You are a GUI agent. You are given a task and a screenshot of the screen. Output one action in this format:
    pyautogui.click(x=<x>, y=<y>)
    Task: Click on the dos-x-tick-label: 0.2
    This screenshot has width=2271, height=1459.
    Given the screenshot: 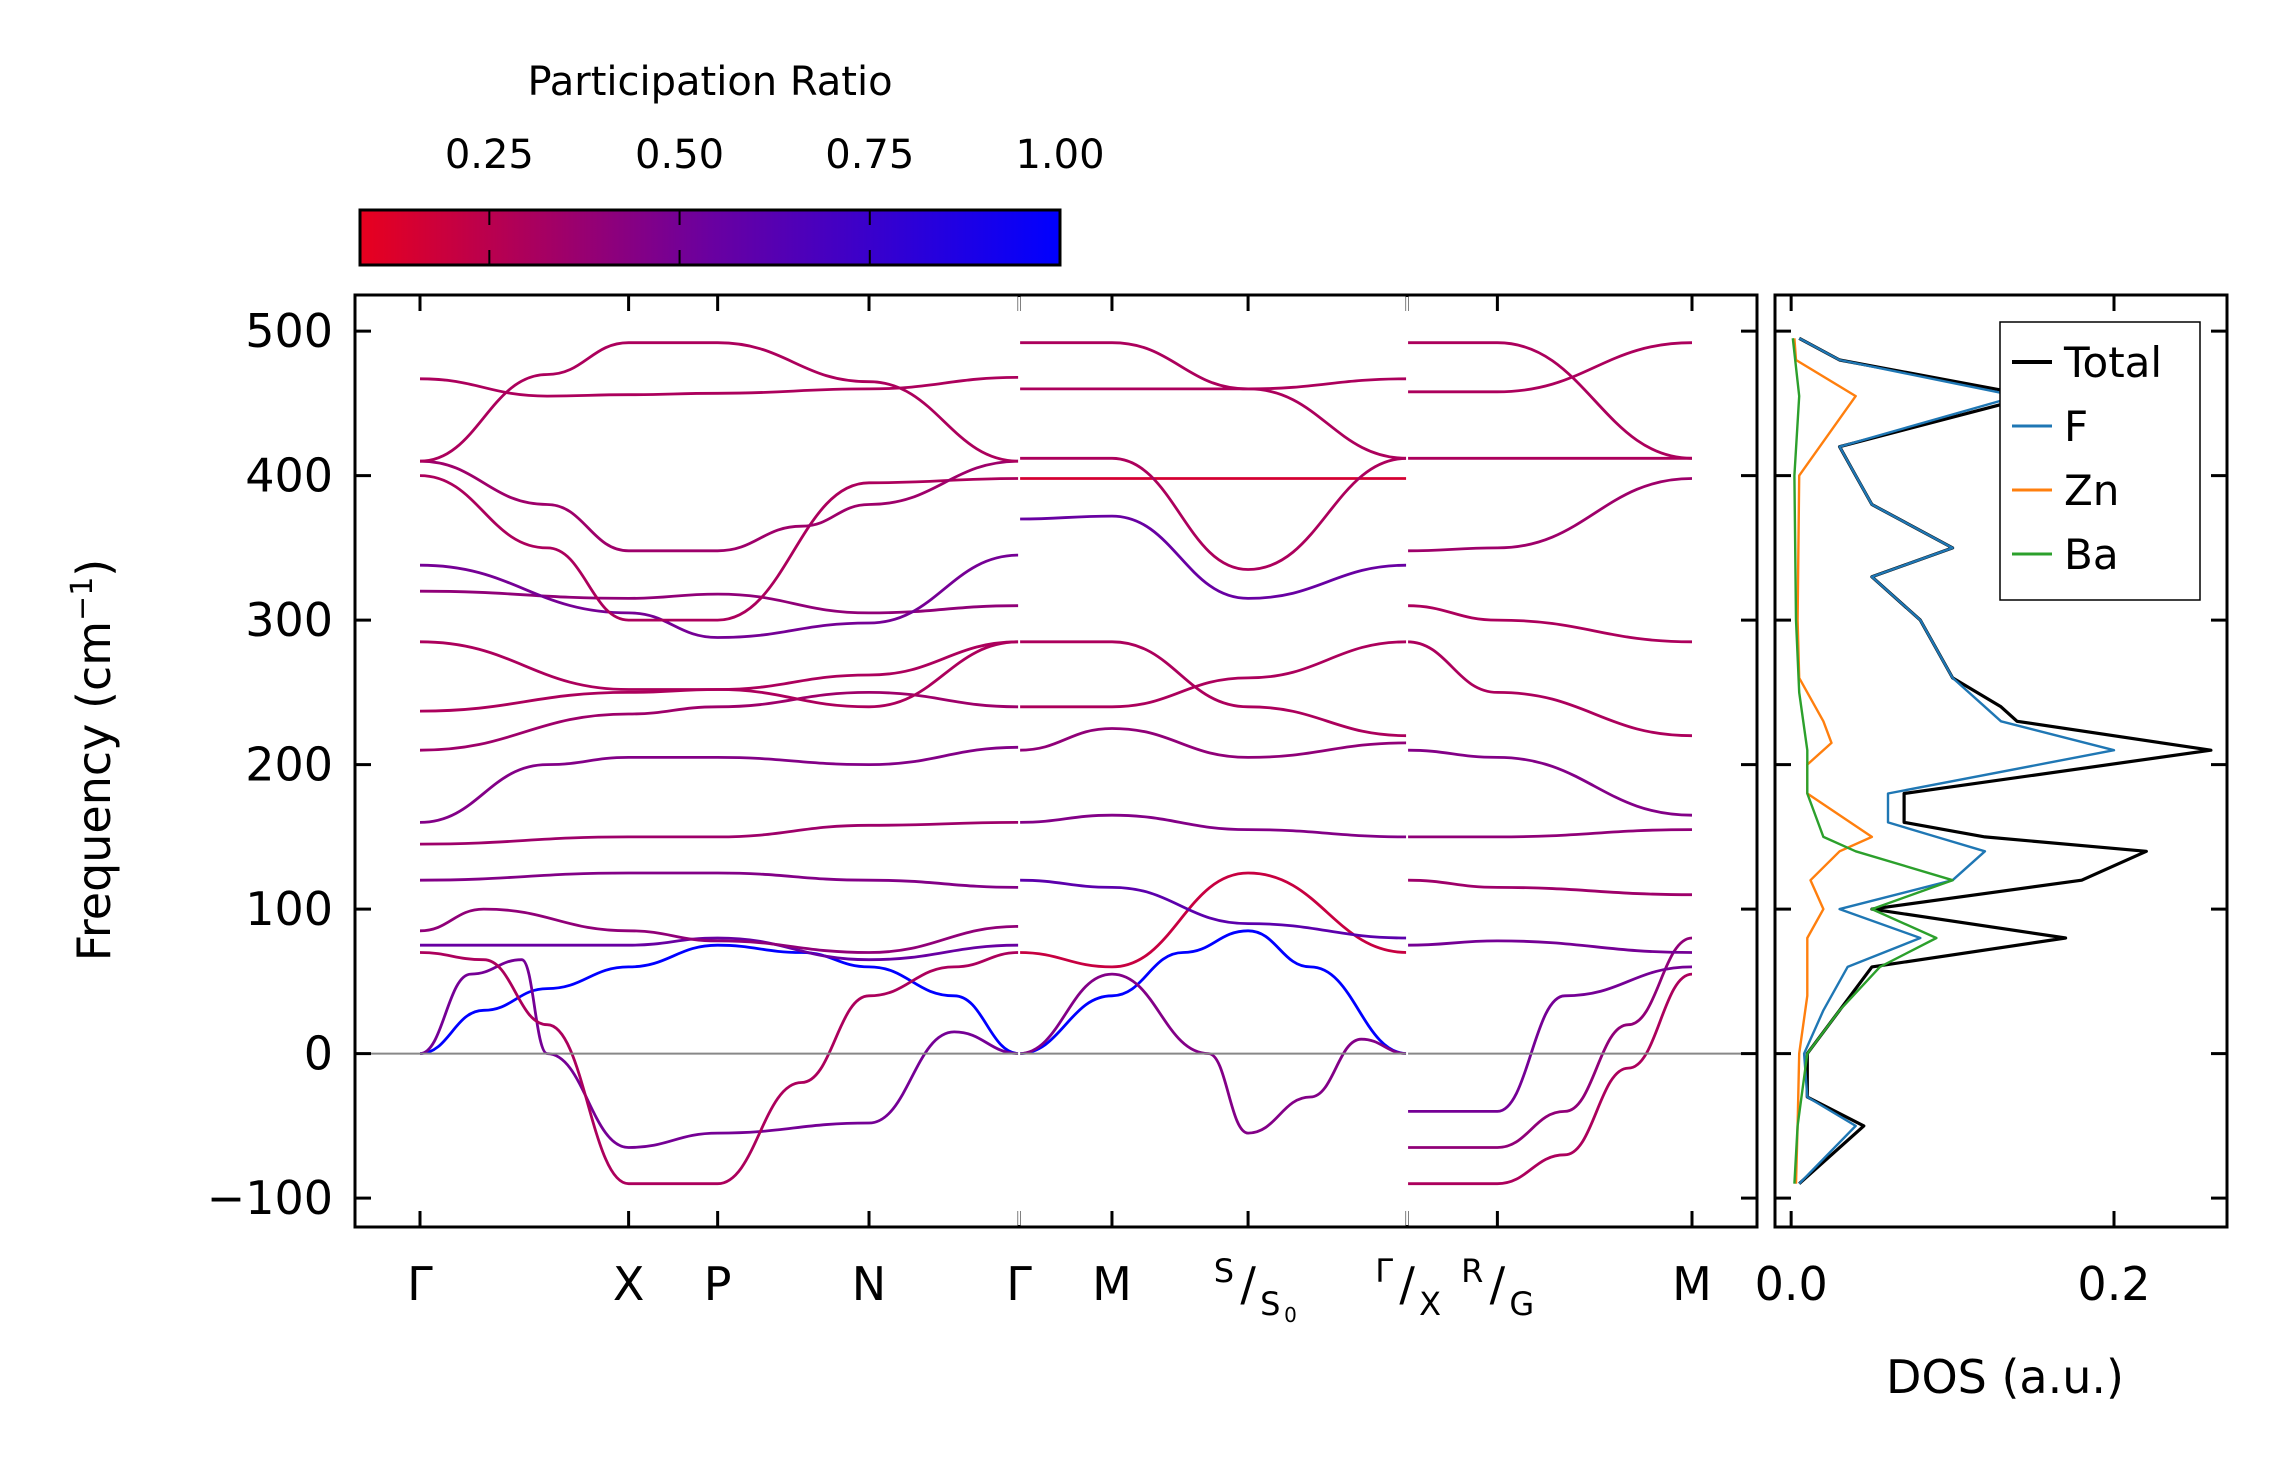 What is the action you would take?
    pyautogui.click(x=2113, y=1284)
    